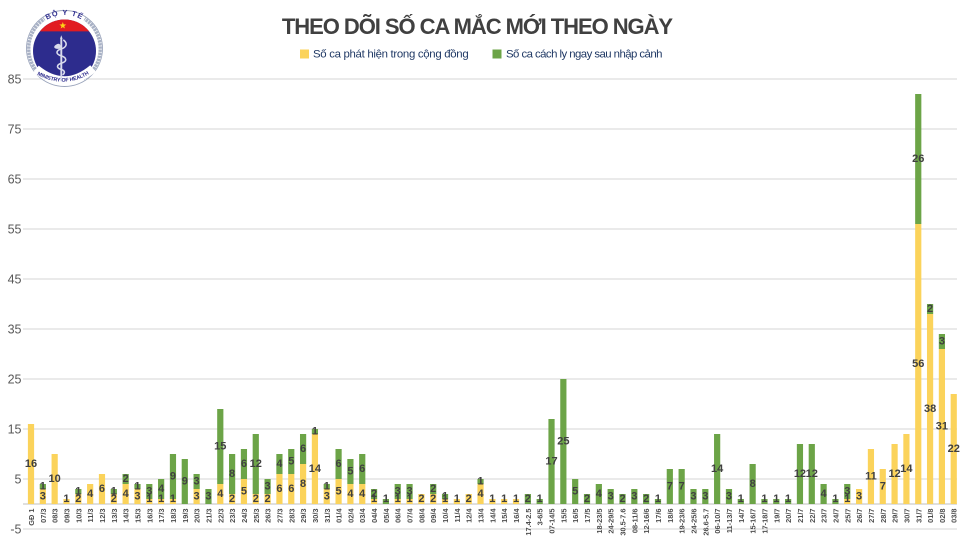 This screenshot has height=545, width=960. Describe the element at coordinates (871, 477) in the screenshot. I see `svg-text: 11` at that location.